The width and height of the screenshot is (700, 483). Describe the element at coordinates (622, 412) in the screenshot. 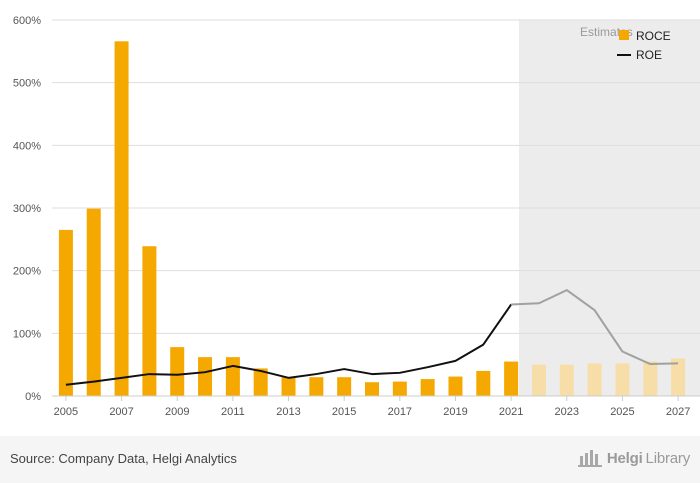

I see `x-tick-label: 2025` at that location.